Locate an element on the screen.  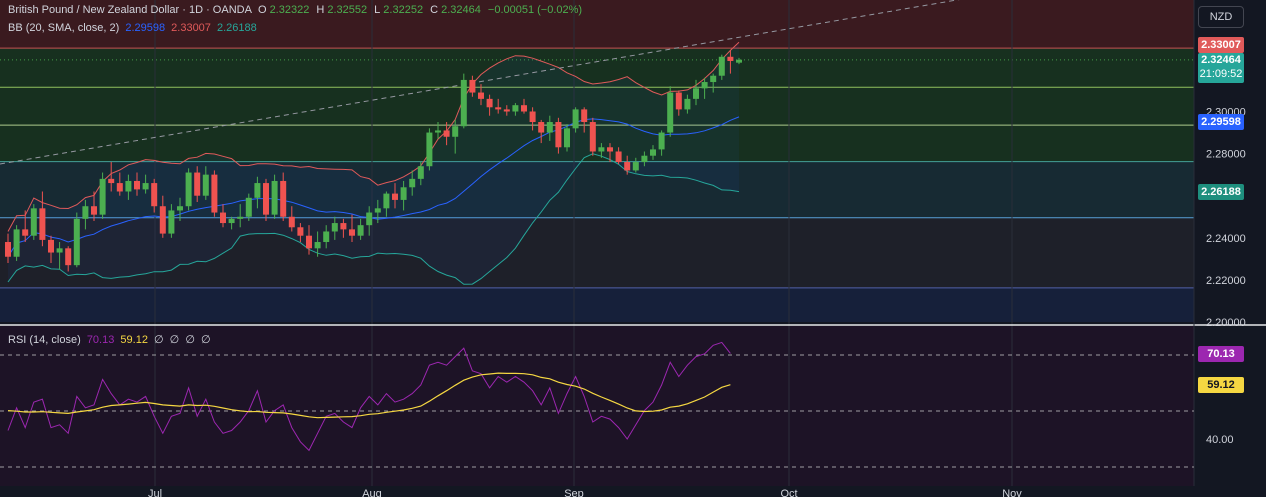
rsi-value: 70.13 is located at coordinates (100, 340).